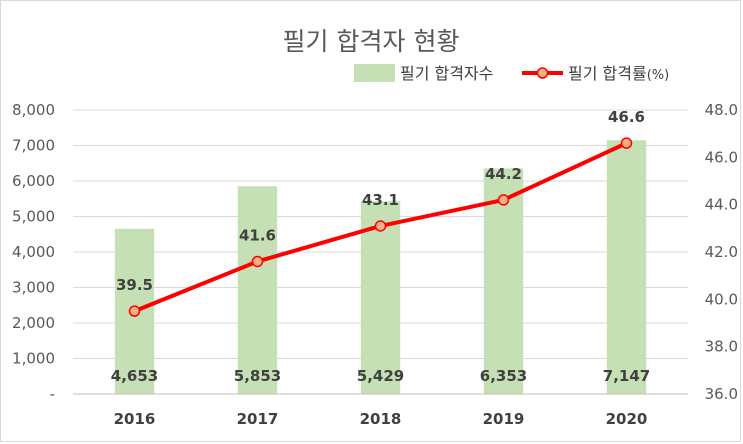 Image resolution: width=743 pixels, height=444 pixels. Describe the element at coordinates (721, 394) in the screenshot. I see `y-right-tick-label: 36.0` at that location.